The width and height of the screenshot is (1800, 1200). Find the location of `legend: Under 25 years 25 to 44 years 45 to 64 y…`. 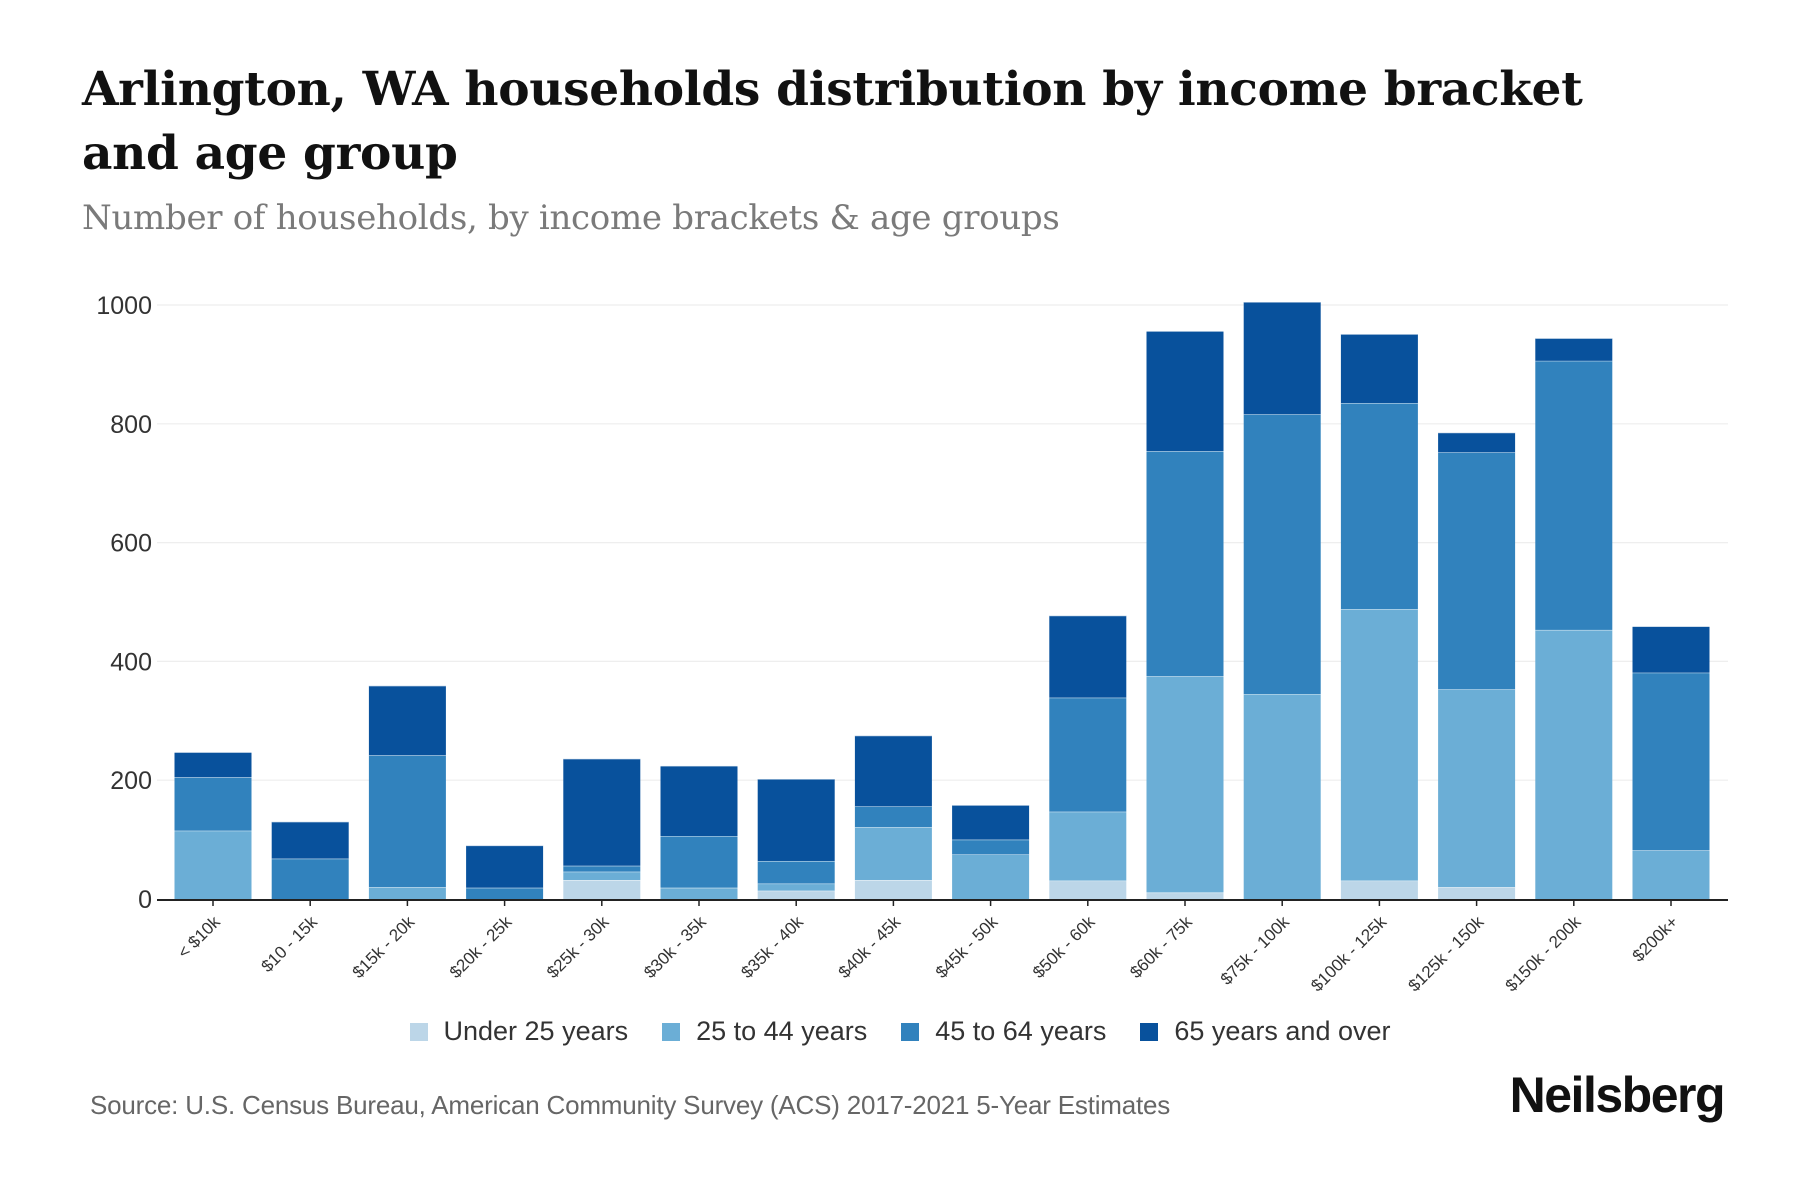

legend: Under 25 years 25 to 44 years 45 to 64 y… is located at coordinates (900, 1031).